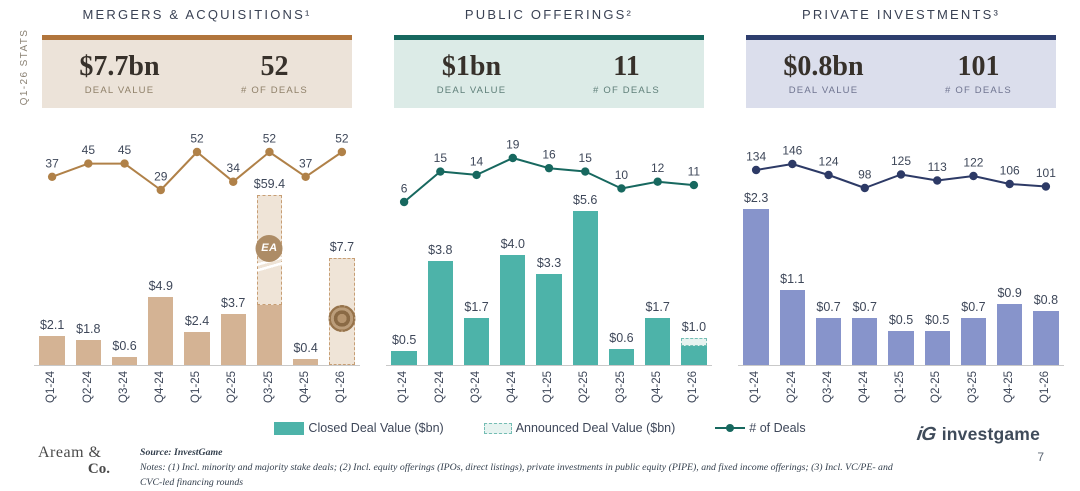 The image size is (1080, 491). I want to click on announced-swatch-icon, so click(497, 428).